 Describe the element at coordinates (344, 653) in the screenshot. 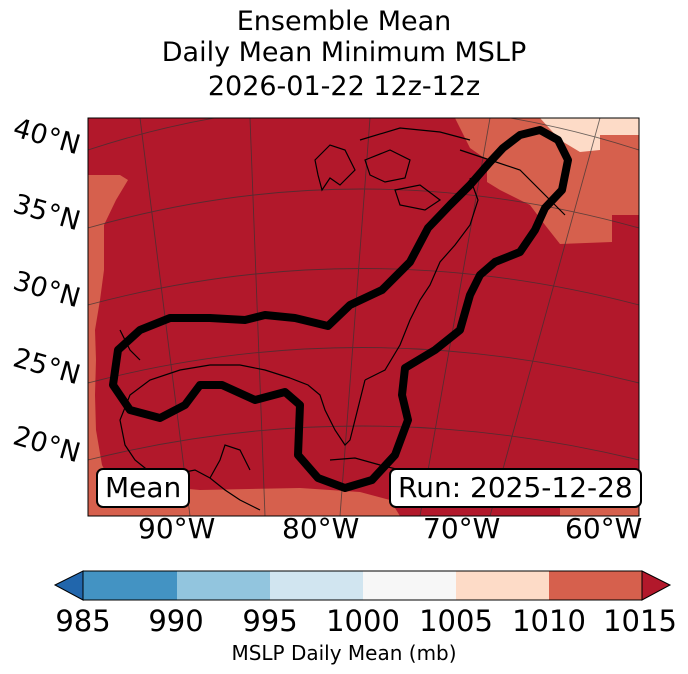

I see `colorbar-label: MSLP Daily Mean (mb)` at that location.